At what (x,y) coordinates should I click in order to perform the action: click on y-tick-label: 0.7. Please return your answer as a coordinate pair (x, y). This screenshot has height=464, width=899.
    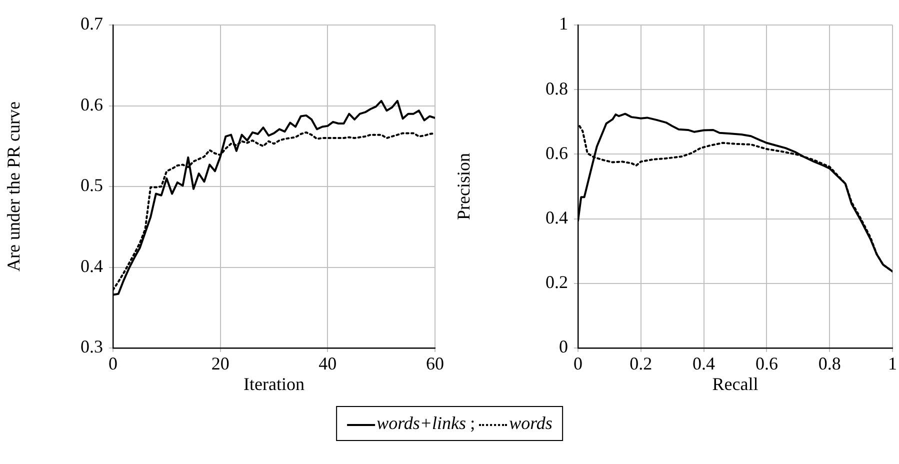
    Looking at the image, I should click on (91, 24).